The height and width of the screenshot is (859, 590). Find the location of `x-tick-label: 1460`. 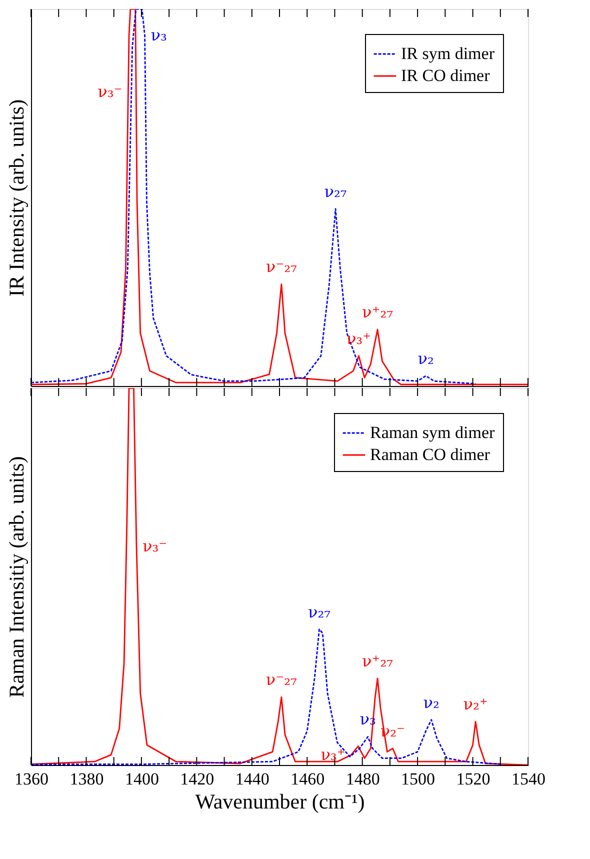

x-tick-label: 1460 is located at coordinates (307, 779).